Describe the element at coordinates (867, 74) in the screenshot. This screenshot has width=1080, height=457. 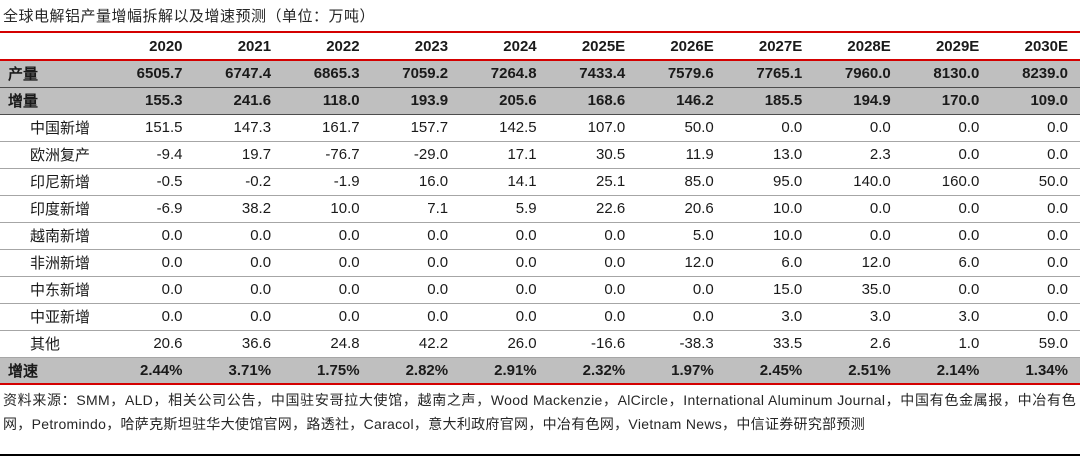
I see `value-cell: 7960.0` at that location.